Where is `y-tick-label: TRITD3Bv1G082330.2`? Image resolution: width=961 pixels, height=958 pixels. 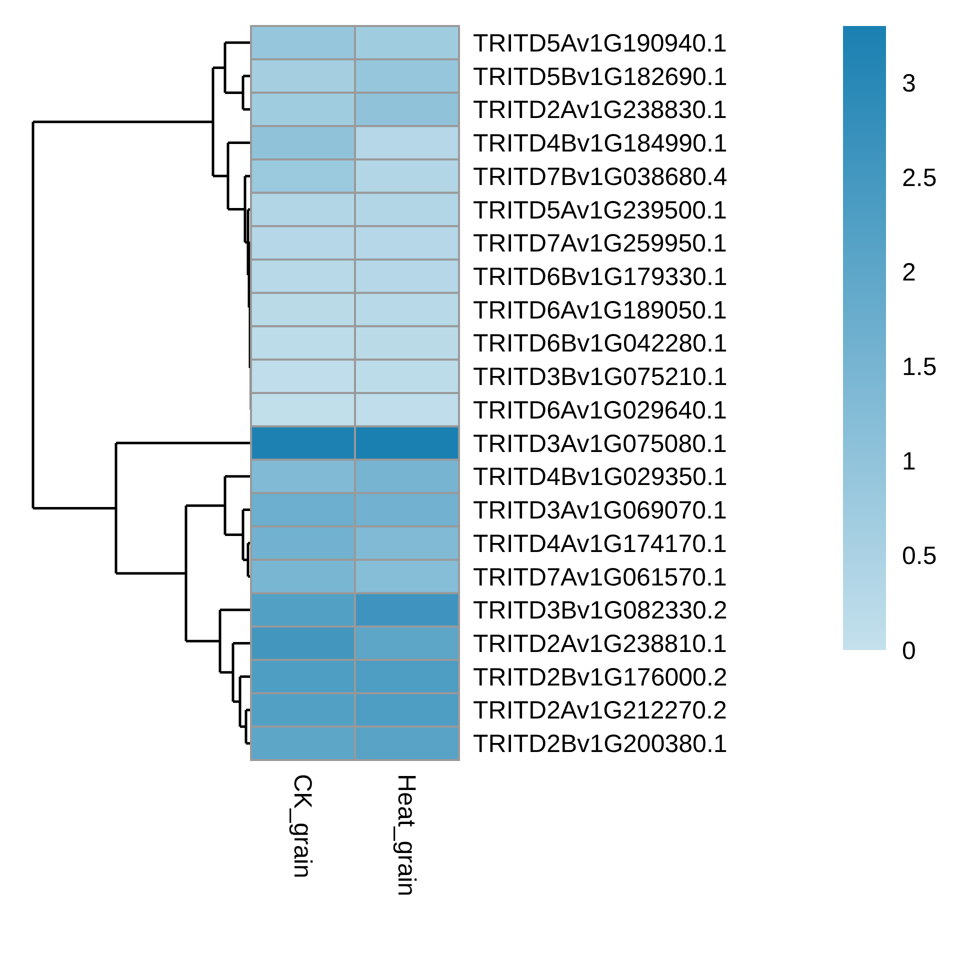
y-tick-label: TRITD3Bv1G082330.2 is located at coordinates (600, 610).